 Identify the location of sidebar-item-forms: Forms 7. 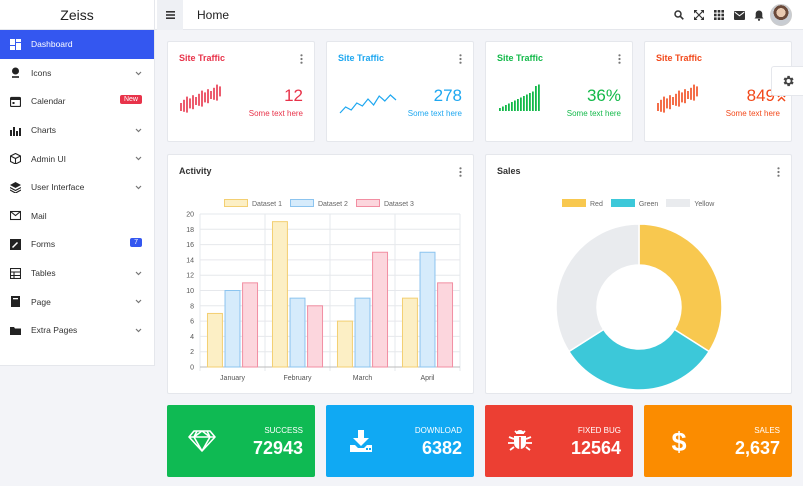
(77, 244).